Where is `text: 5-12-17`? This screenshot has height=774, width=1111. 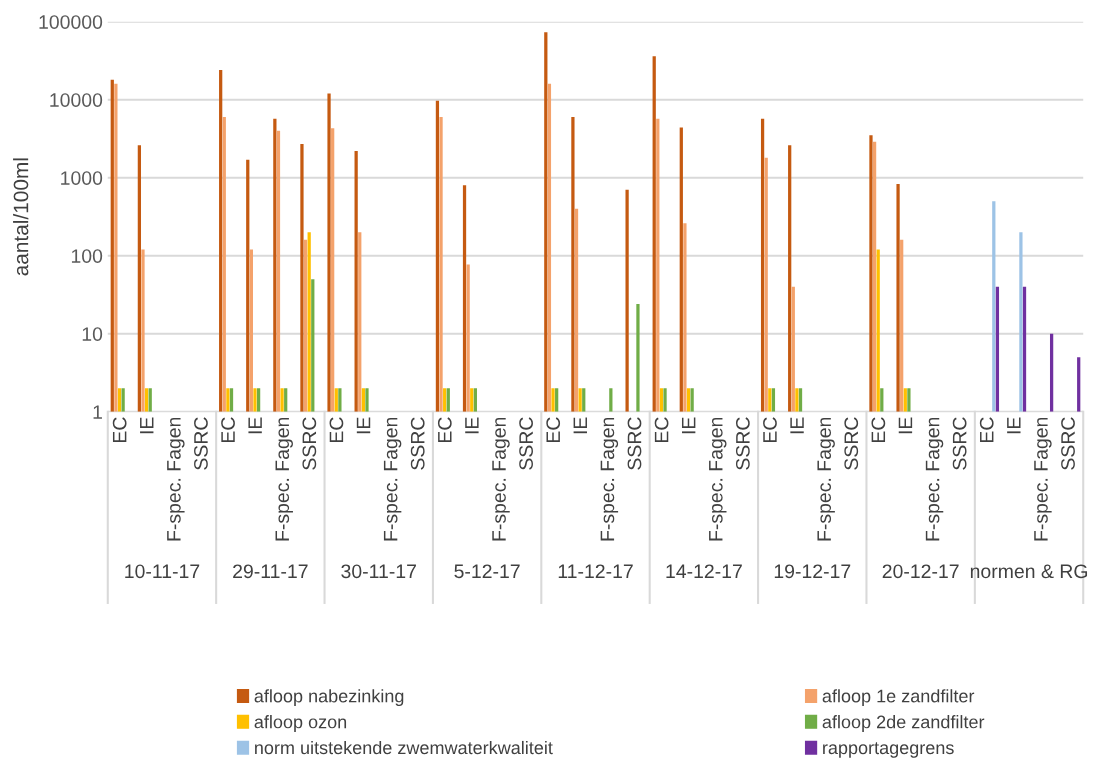
text: 5-12-17 is located at coordinates (487, 571).